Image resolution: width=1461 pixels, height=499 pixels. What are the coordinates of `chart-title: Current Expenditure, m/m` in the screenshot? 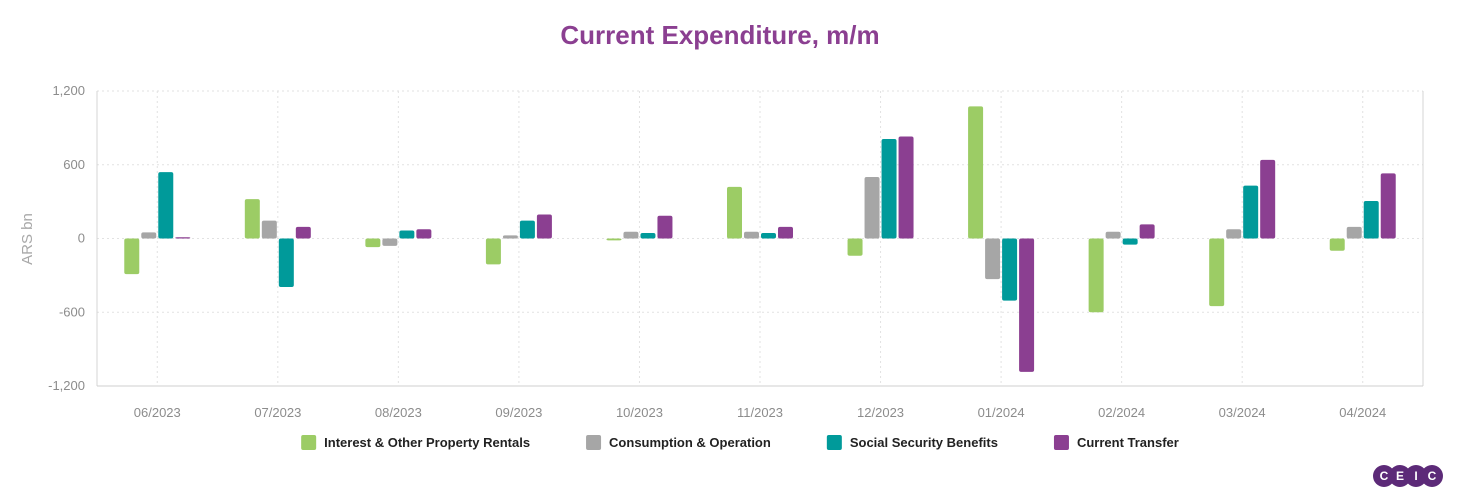 It's located at (719, 35).